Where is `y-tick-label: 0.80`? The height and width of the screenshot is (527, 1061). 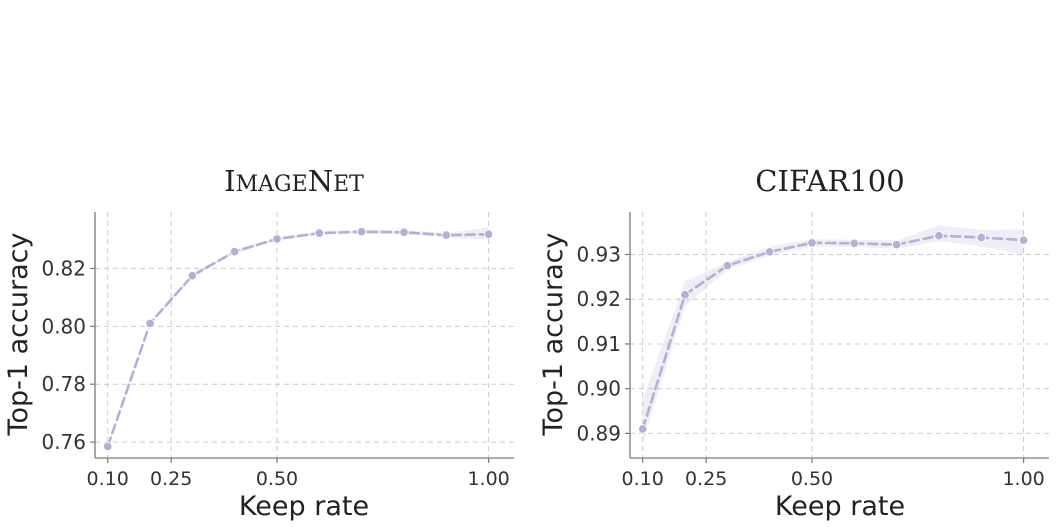
y-tick-label: 0.80 is located at coordinates (63, 326).